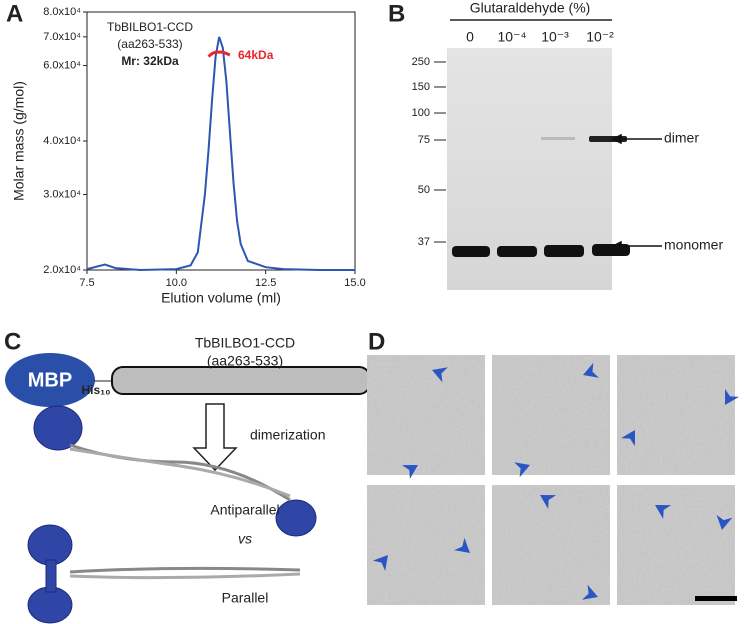 This screenshot has height=624, width=745. I want to click on structures, so click(172, 514).